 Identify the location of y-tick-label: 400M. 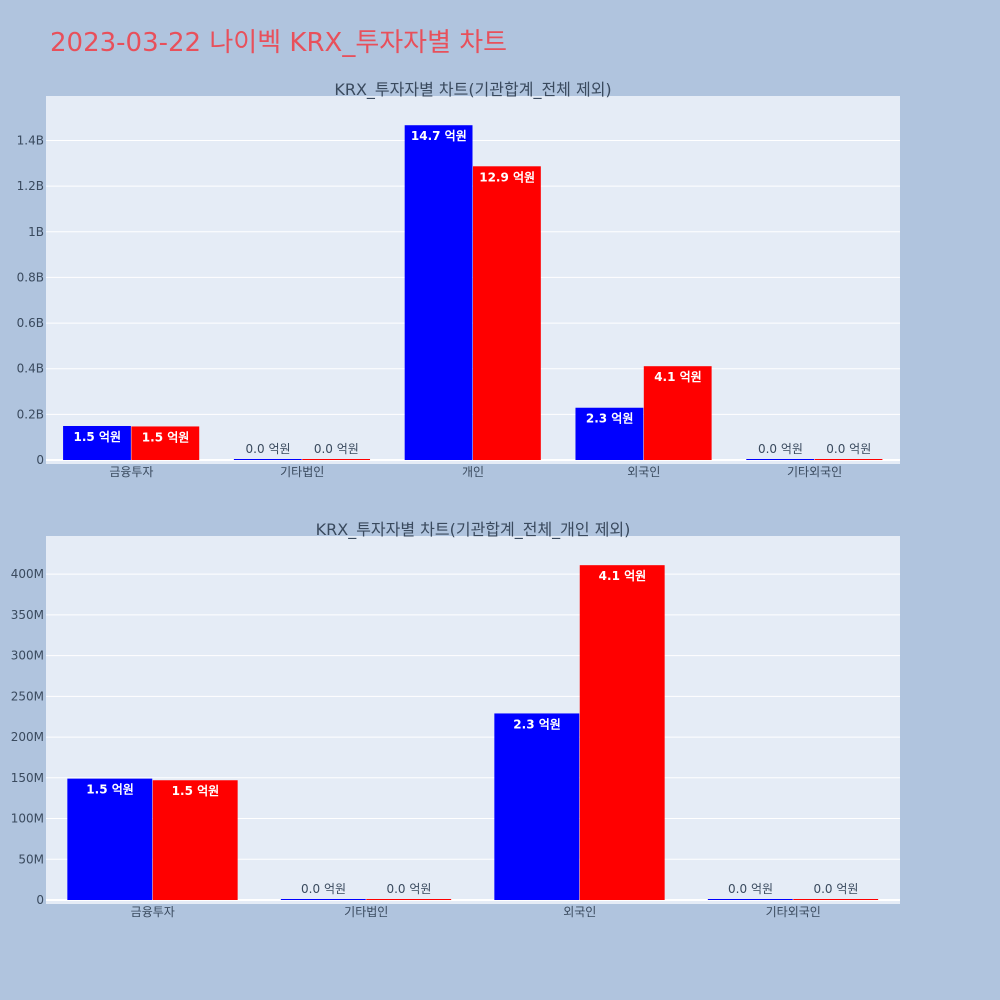
(27, 574).